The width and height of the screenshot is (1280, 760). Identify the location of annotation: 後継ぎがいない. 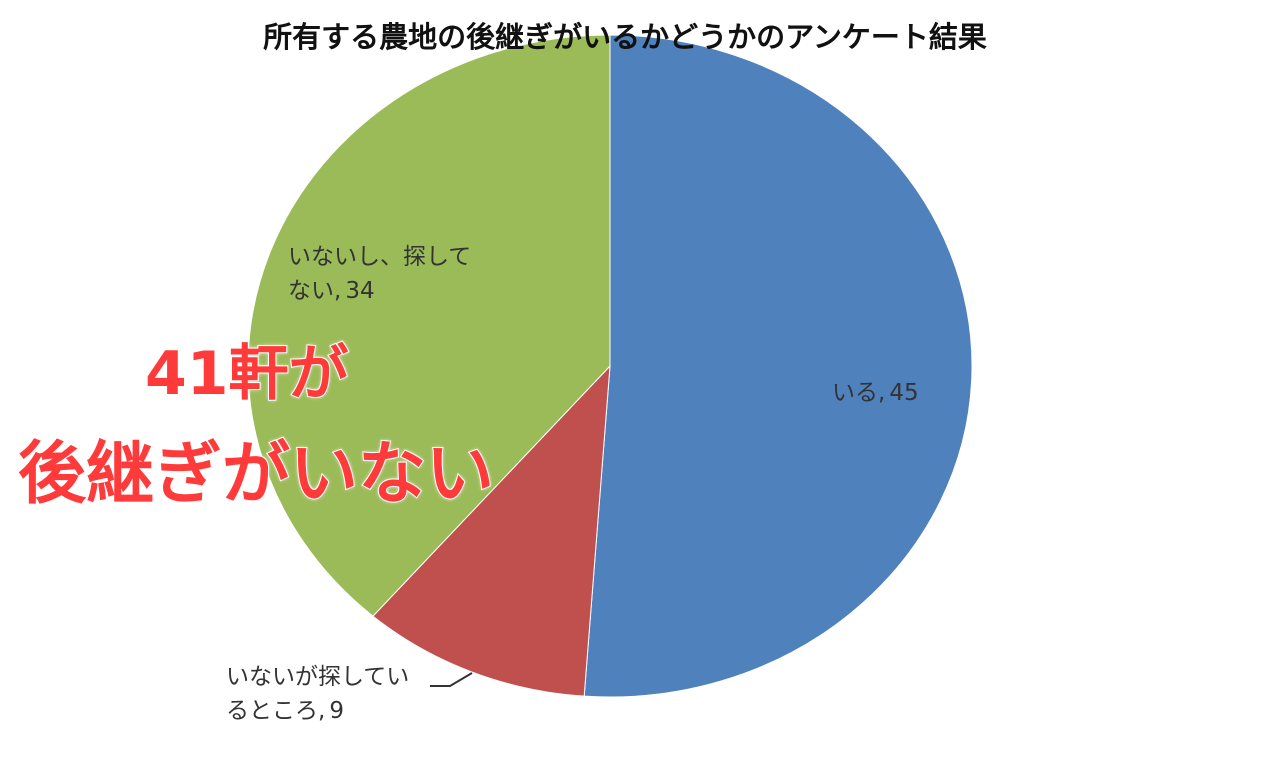
(256, 474).